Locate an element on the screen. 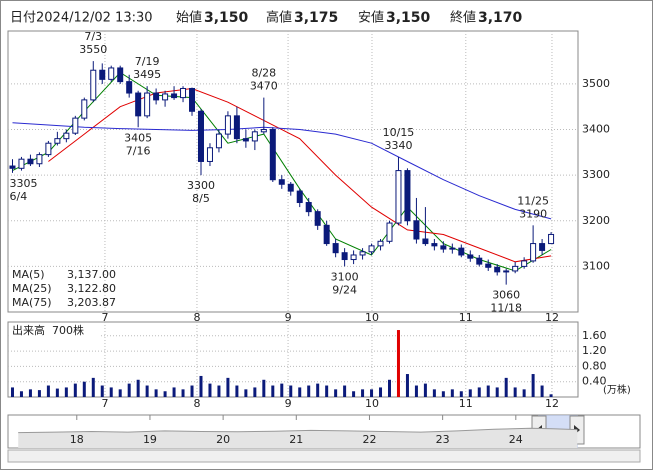 This screenshot has width=653, height=470. annotation-date: 11/25 is located at coordinates (533, 200).